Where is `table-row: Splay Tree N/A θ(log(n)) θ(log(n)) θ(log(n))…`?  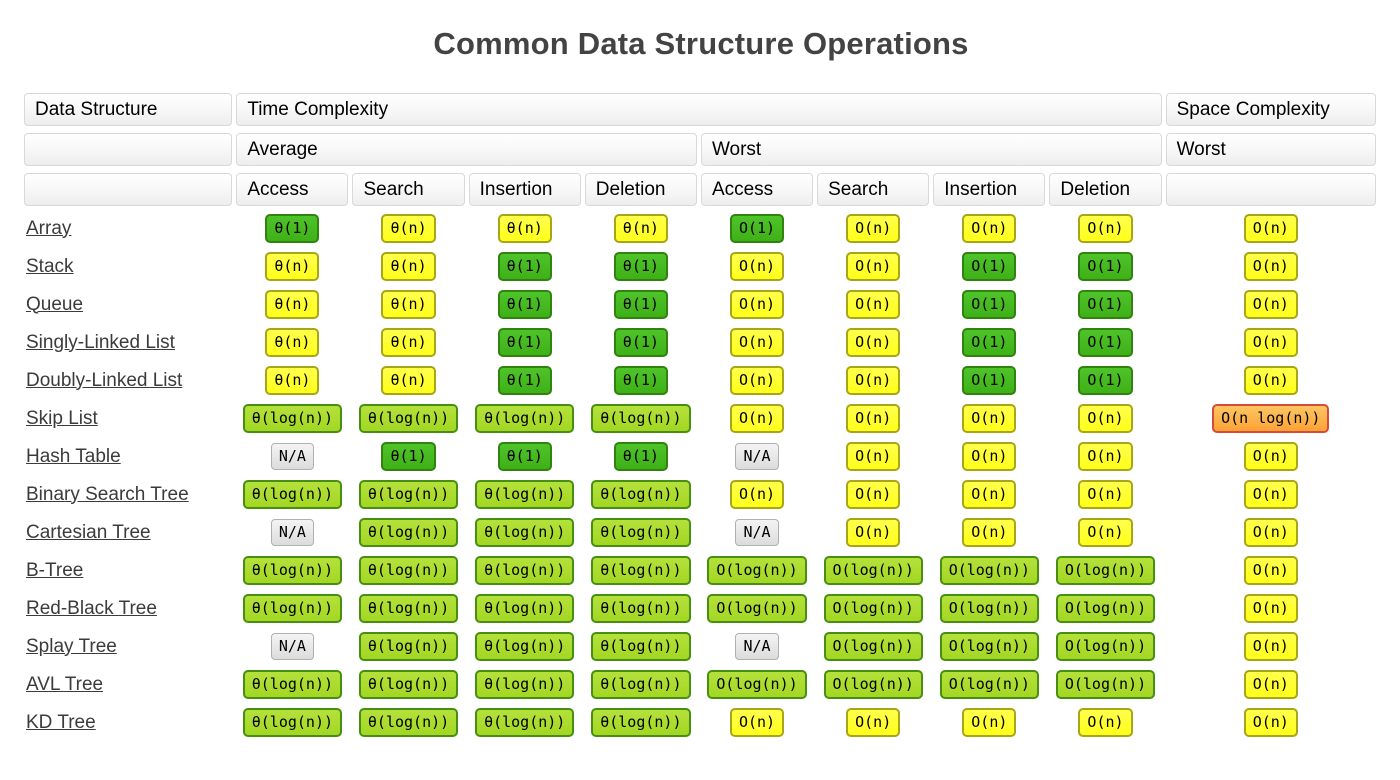 table-row: Splay Tree N/A θ(log(n)) θ(log(n)) θ(log(n))… is located at coordinates (700, 646).